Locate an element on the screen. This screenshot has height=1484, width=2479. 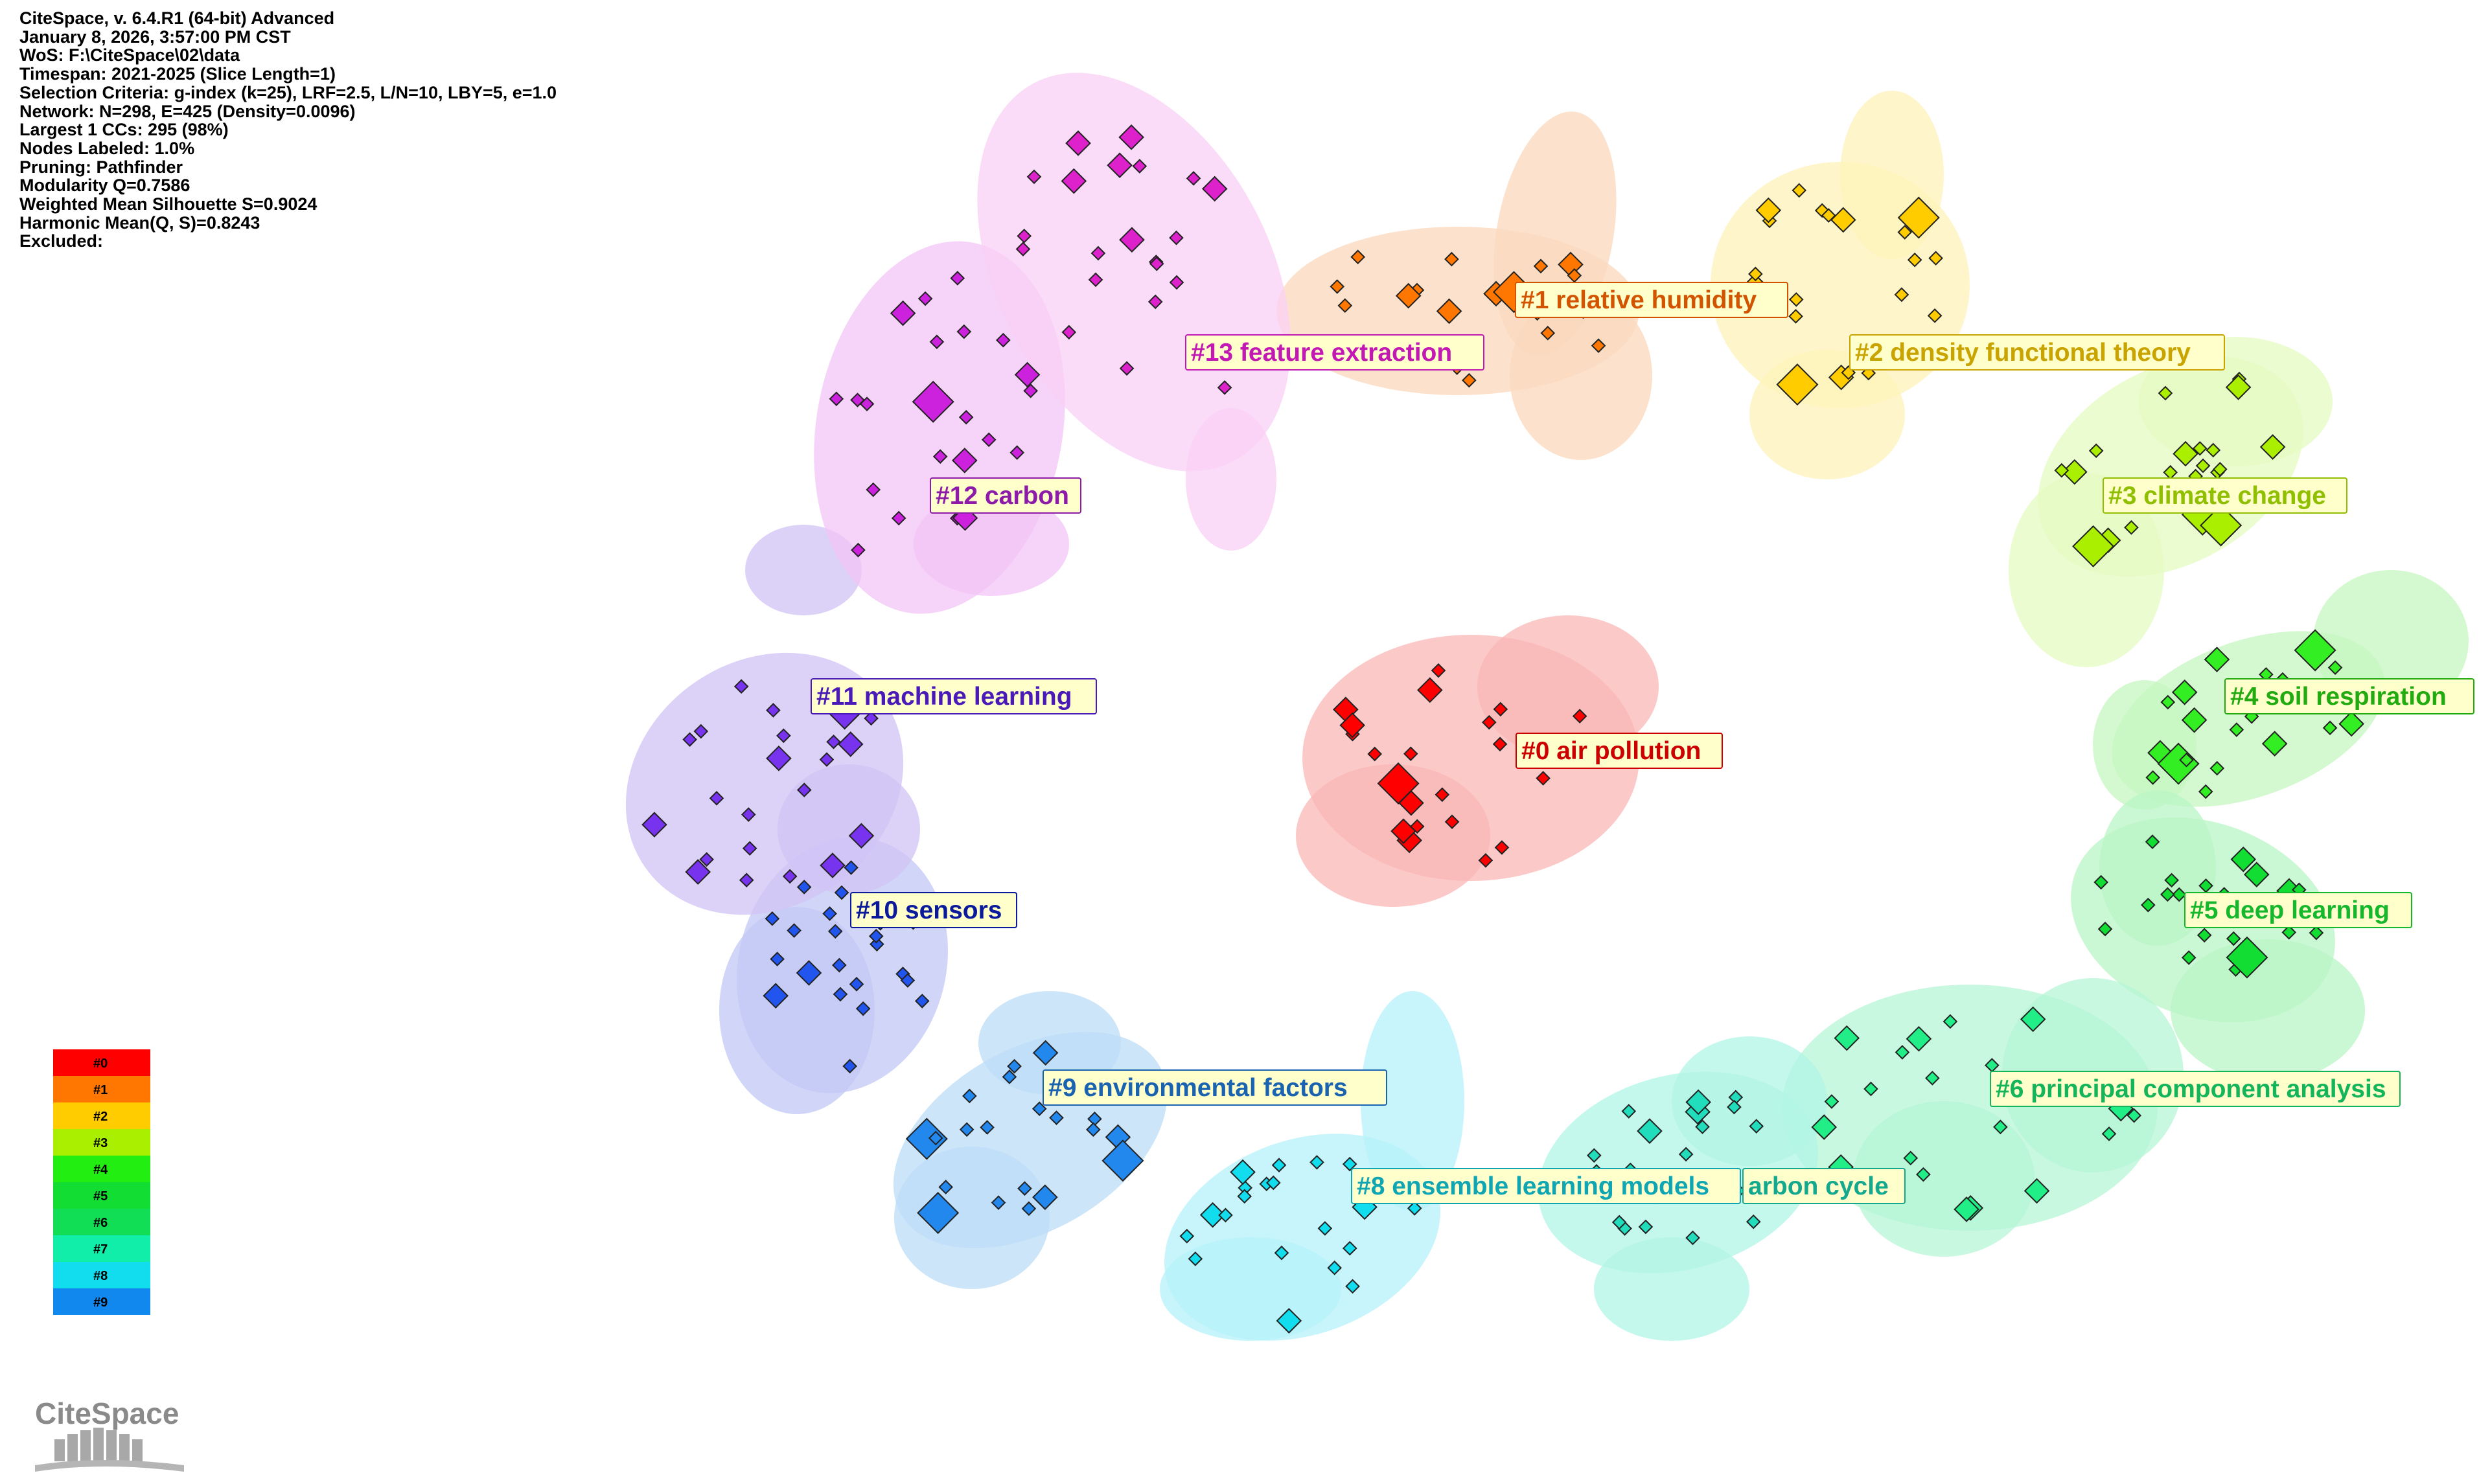
cluster-label: #12 carbon is located at coordinates (1005, 495).